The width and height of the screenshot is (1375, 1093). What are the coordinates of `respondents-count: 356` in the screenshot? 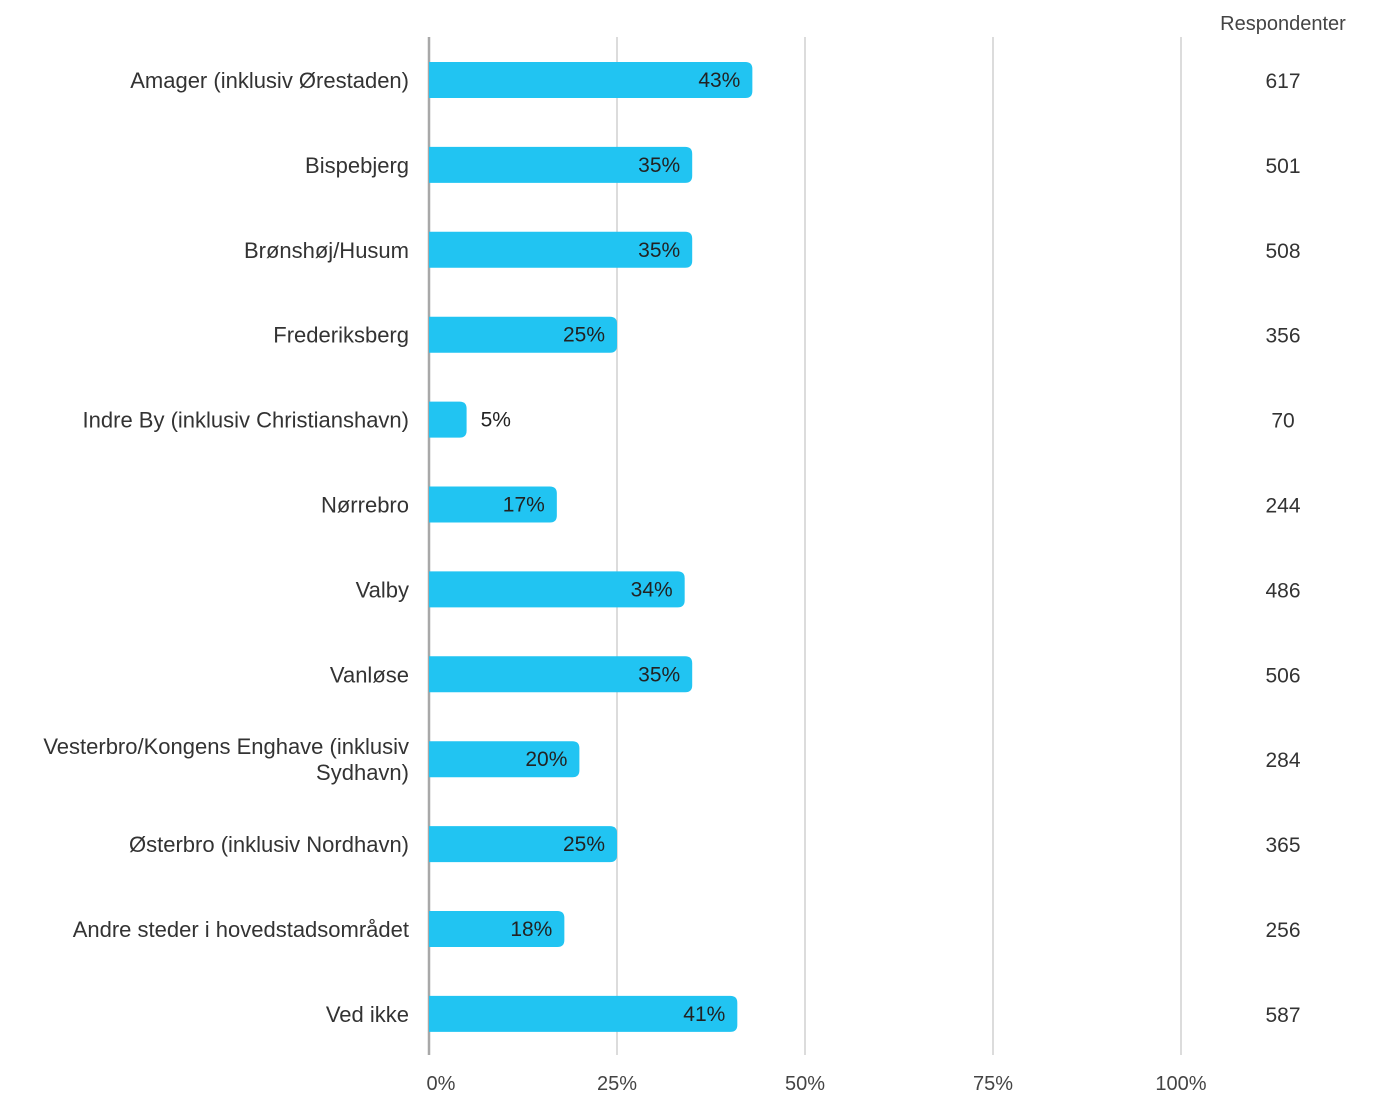 It's located at (1282, 336).